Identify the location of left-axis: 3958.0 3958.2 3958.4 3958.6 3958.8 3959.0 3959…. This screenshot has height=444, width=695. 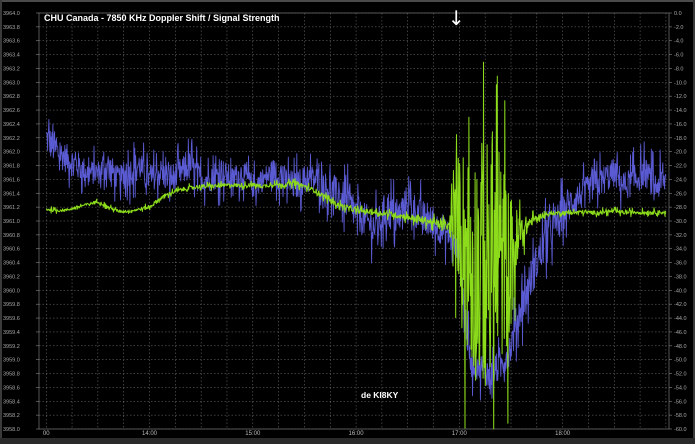
(21, 222).